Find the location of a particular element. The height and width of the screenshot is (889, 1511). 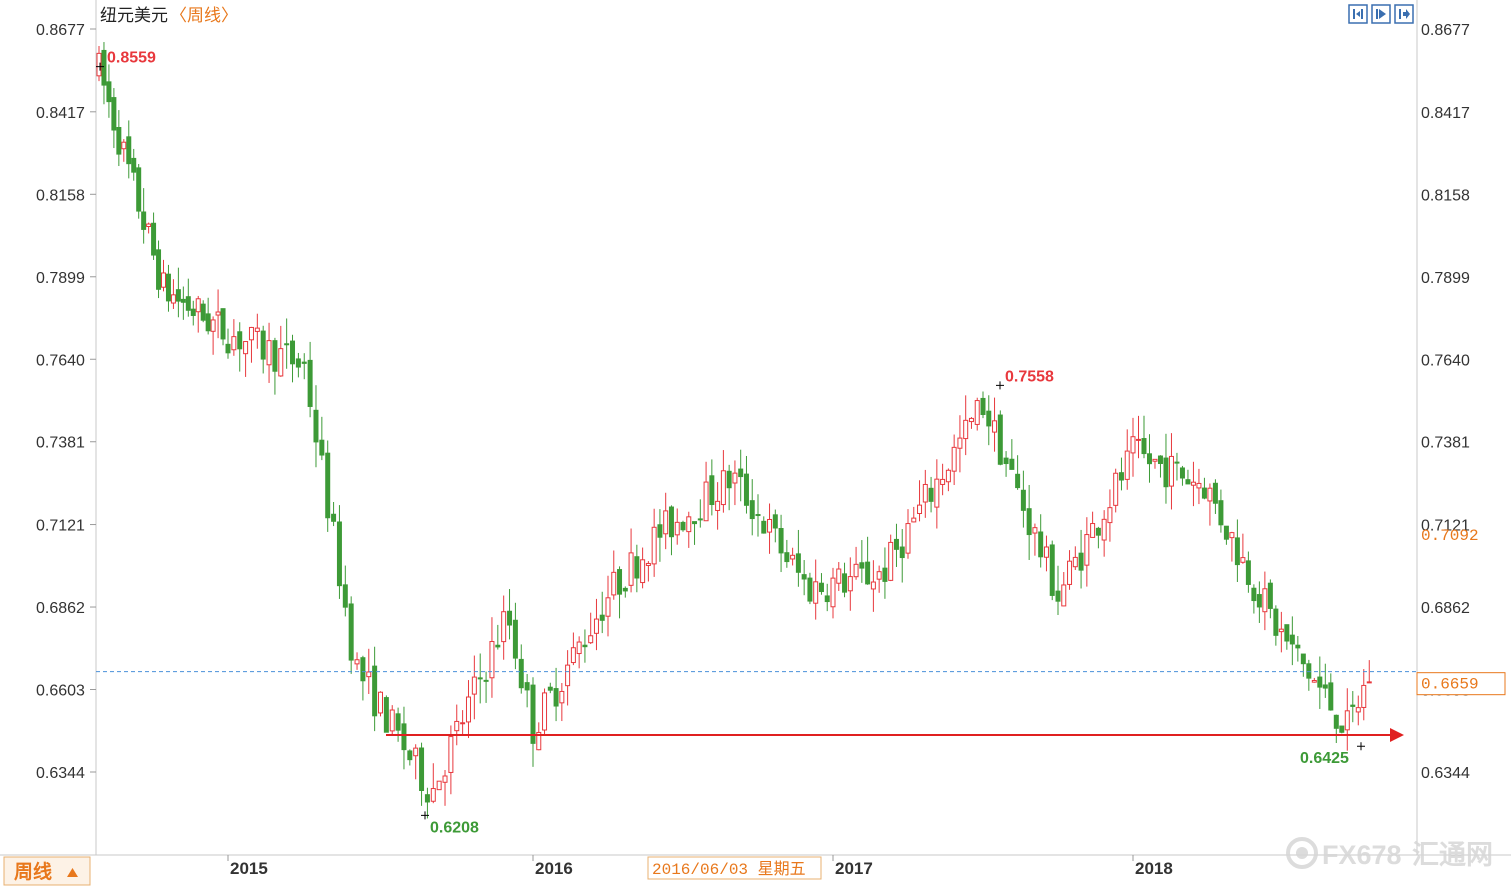

chart-title: 纽元美元 is located at coordinates (134, 15).